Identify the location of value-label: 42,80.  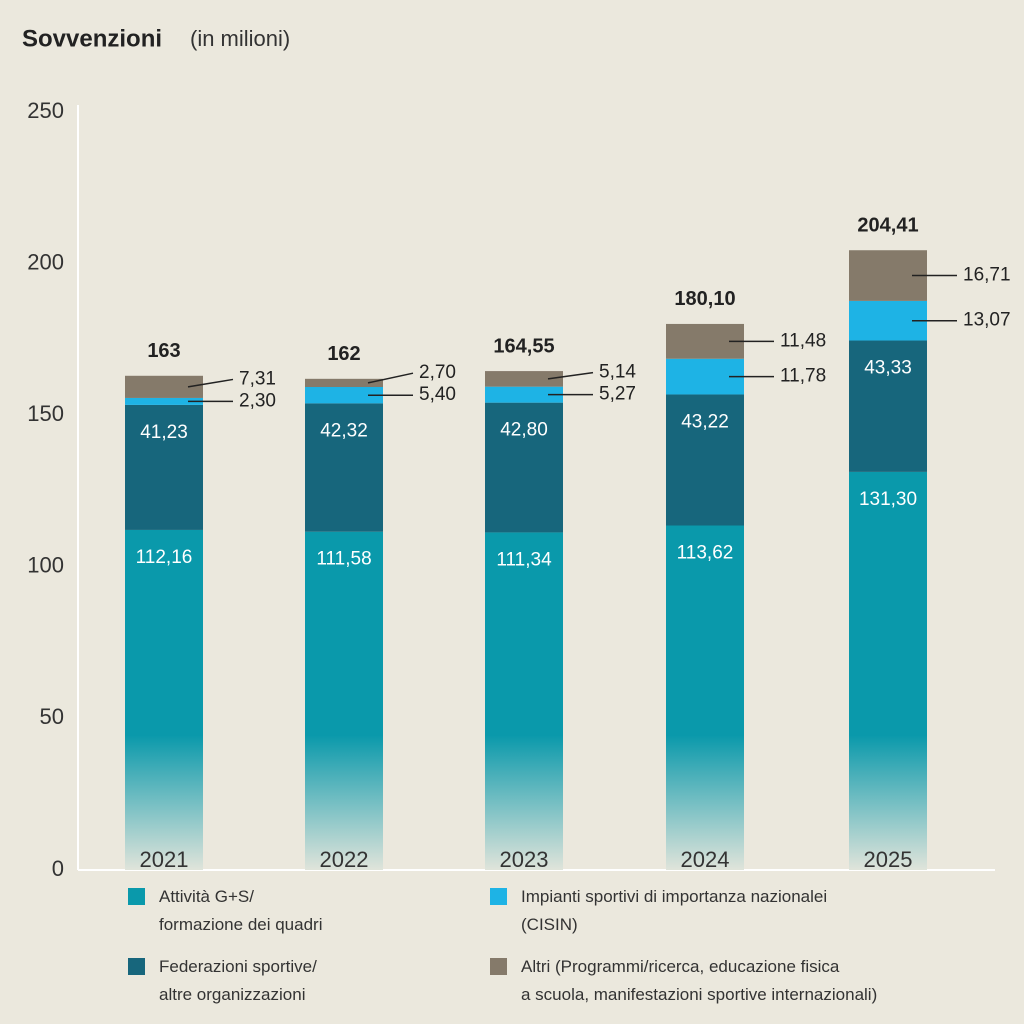
(524, 430).